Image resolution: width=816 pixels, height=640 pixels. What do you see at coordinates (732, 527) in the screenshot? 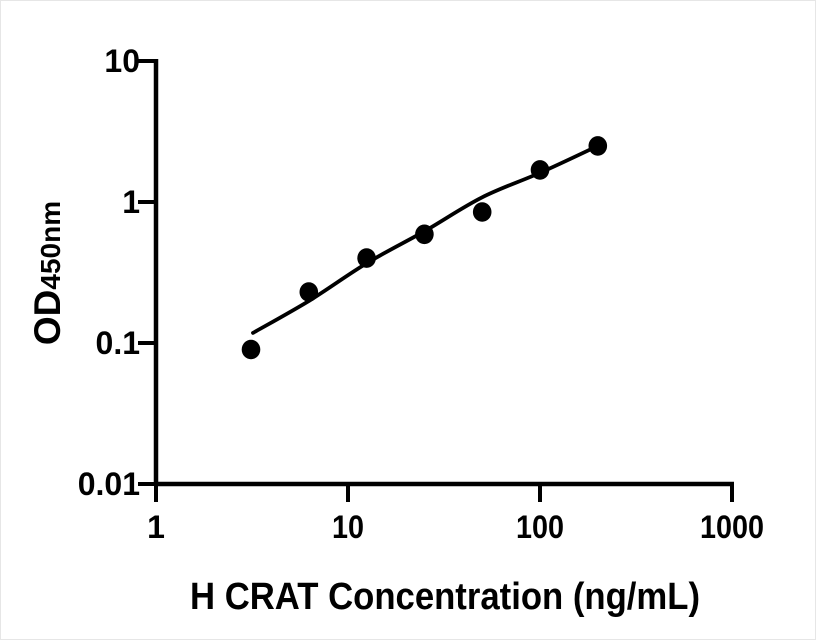
I see `x-tick-label-1000: 1000` at bounding box center [732, 527].